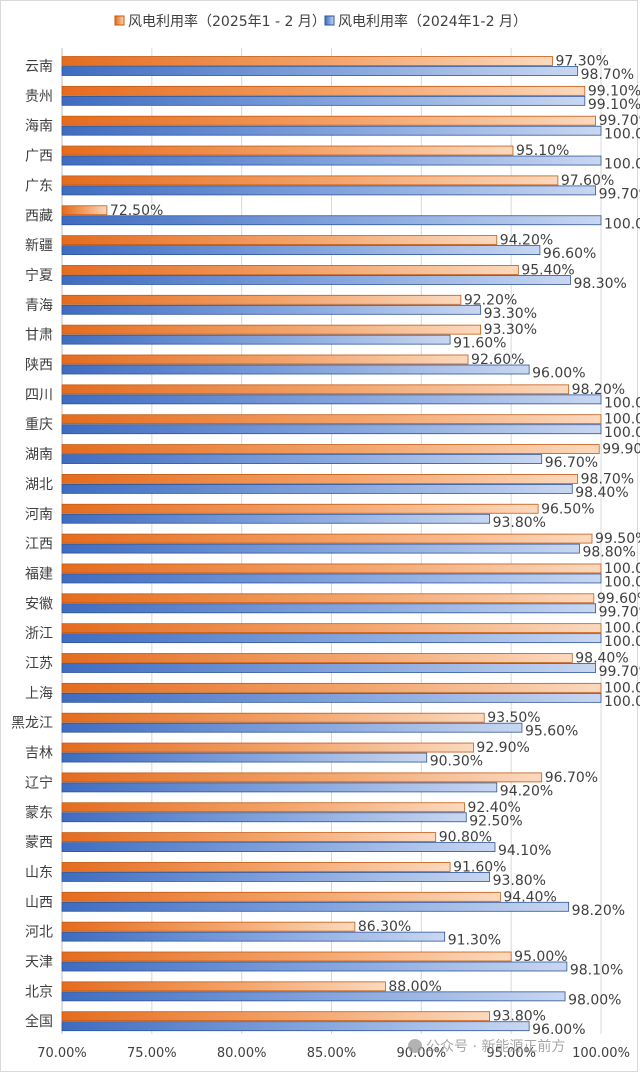 Image resolution: width=640 pixels, height=1074 pixels. I want to click on x-tick-label: 80.00%, so click(242, 1053).